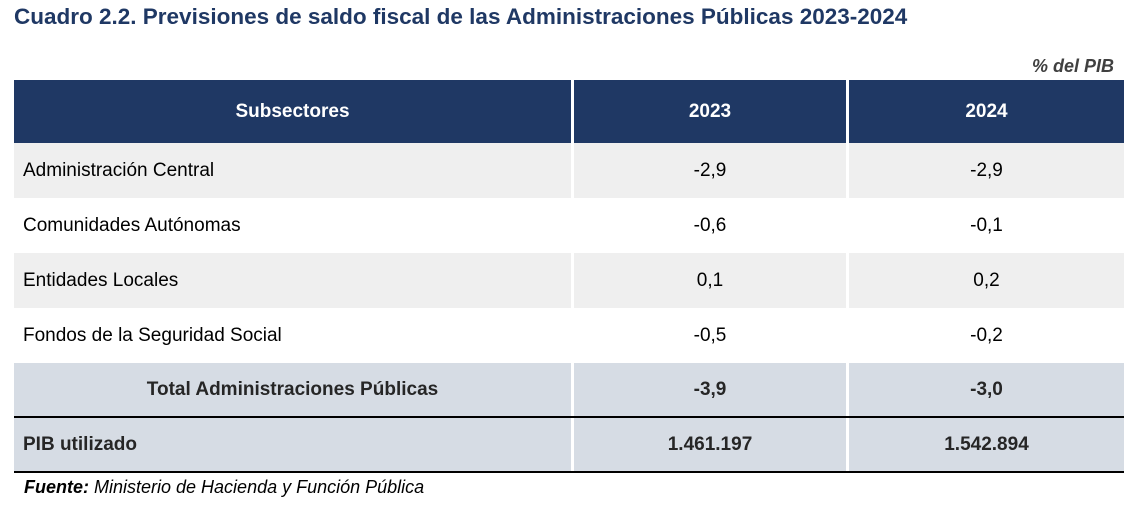 Image resolution: width=1134 pixels, height=507 pixels. I want to click on table-row: Entidades Locales 0,1 0,2, so click(569, 280).